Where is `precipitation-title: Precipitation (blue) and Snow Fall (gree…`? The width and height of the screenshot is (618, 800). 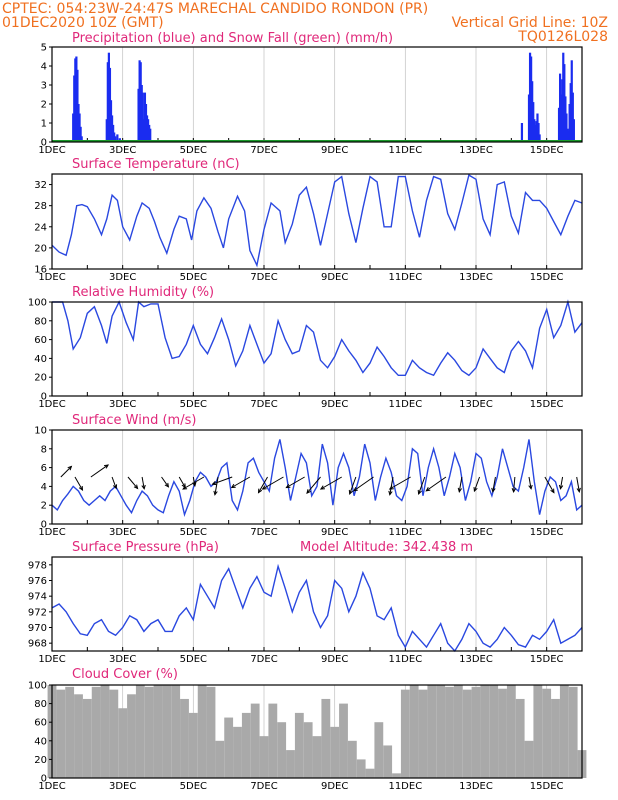
precipitation-title: Precipitation (blue) and Snow Fall (gree… is located at coordinates (232, 38).